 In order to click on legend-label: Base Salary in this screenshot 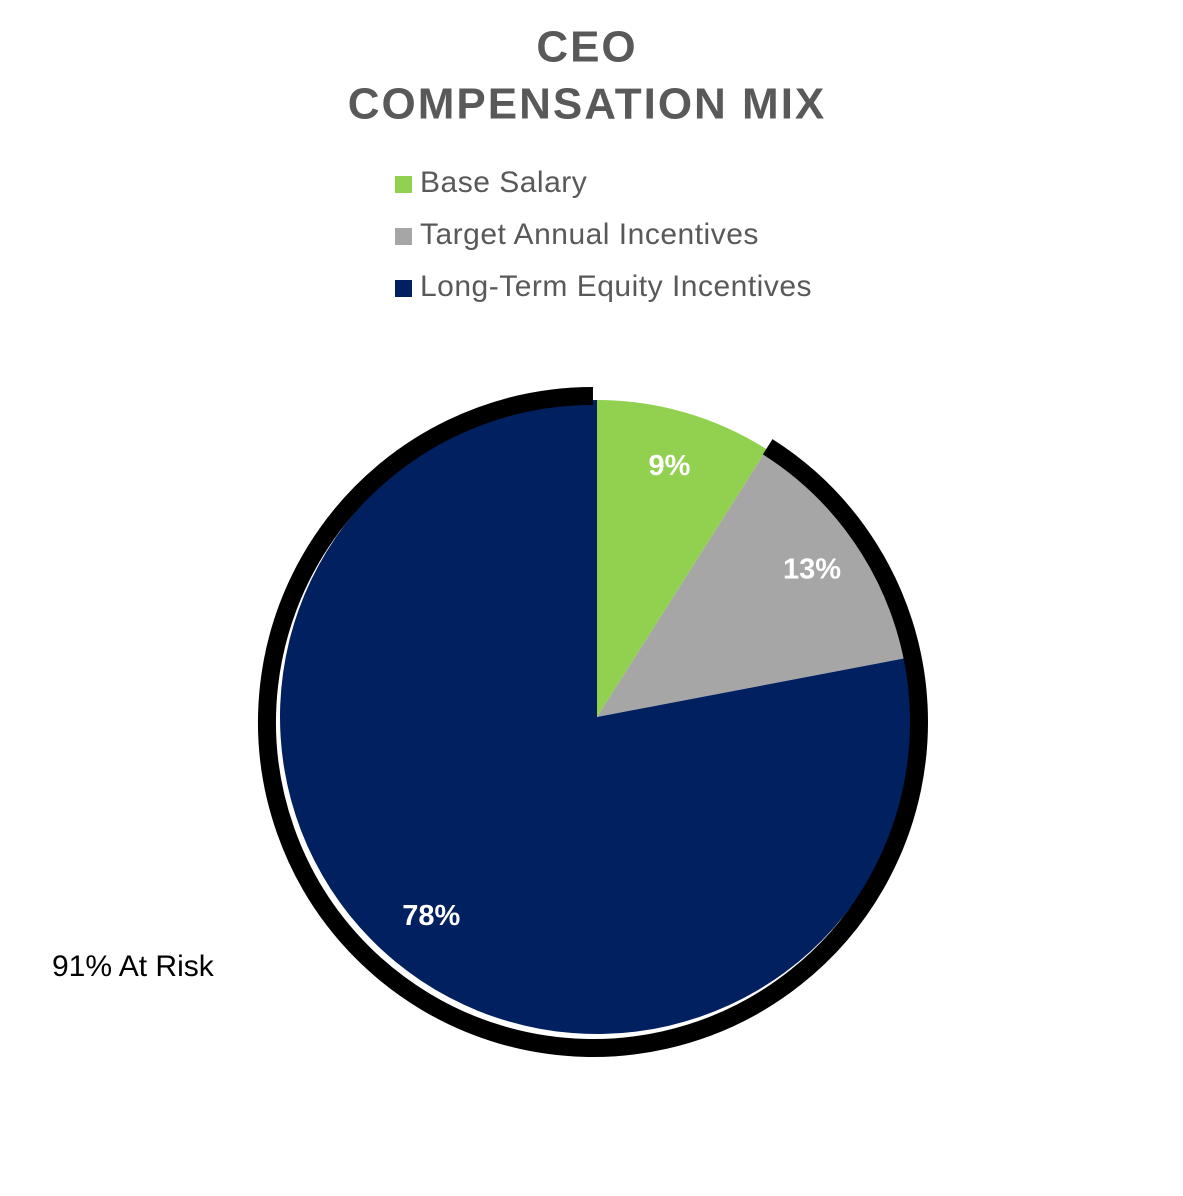, I will do `click(503, 182)`.